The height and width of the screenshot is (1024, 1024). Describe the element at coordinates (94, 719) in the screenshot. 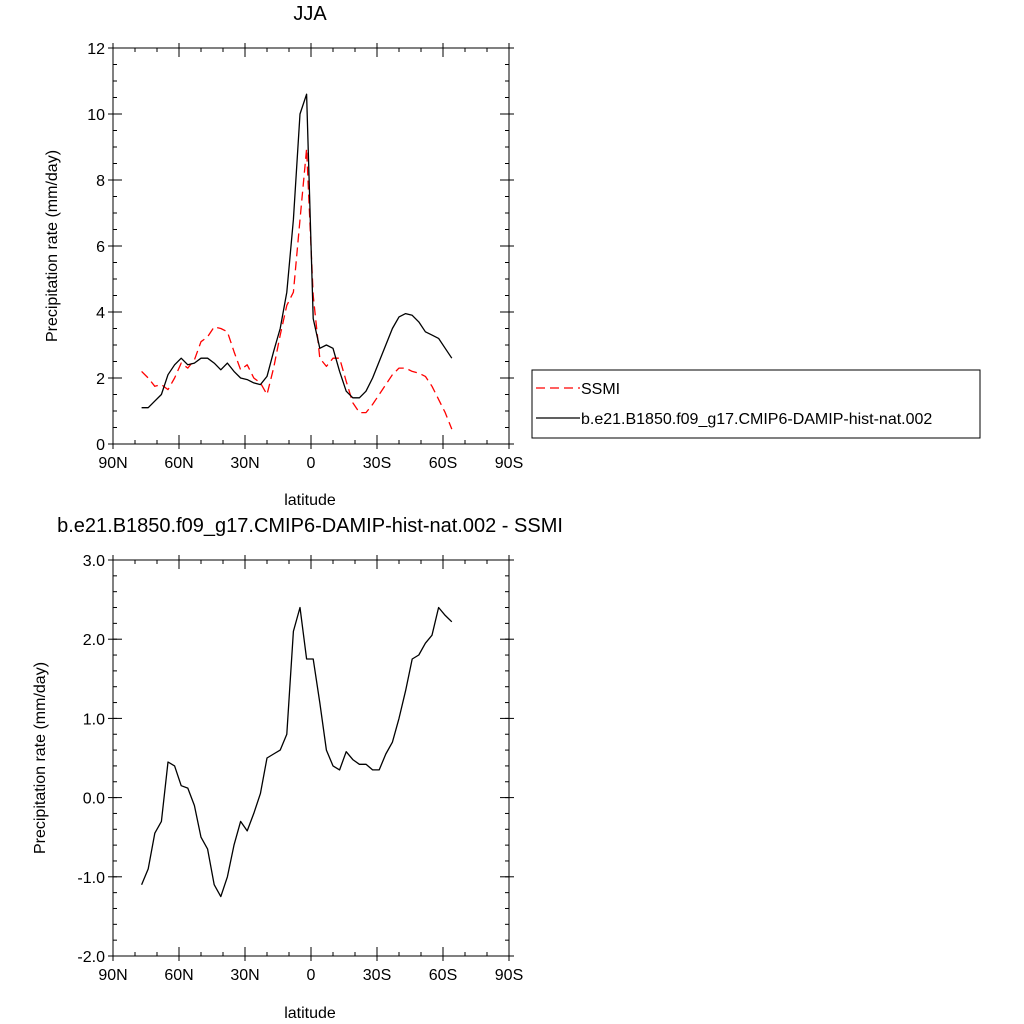

I see `y-tick-label: 1.0` at that location.